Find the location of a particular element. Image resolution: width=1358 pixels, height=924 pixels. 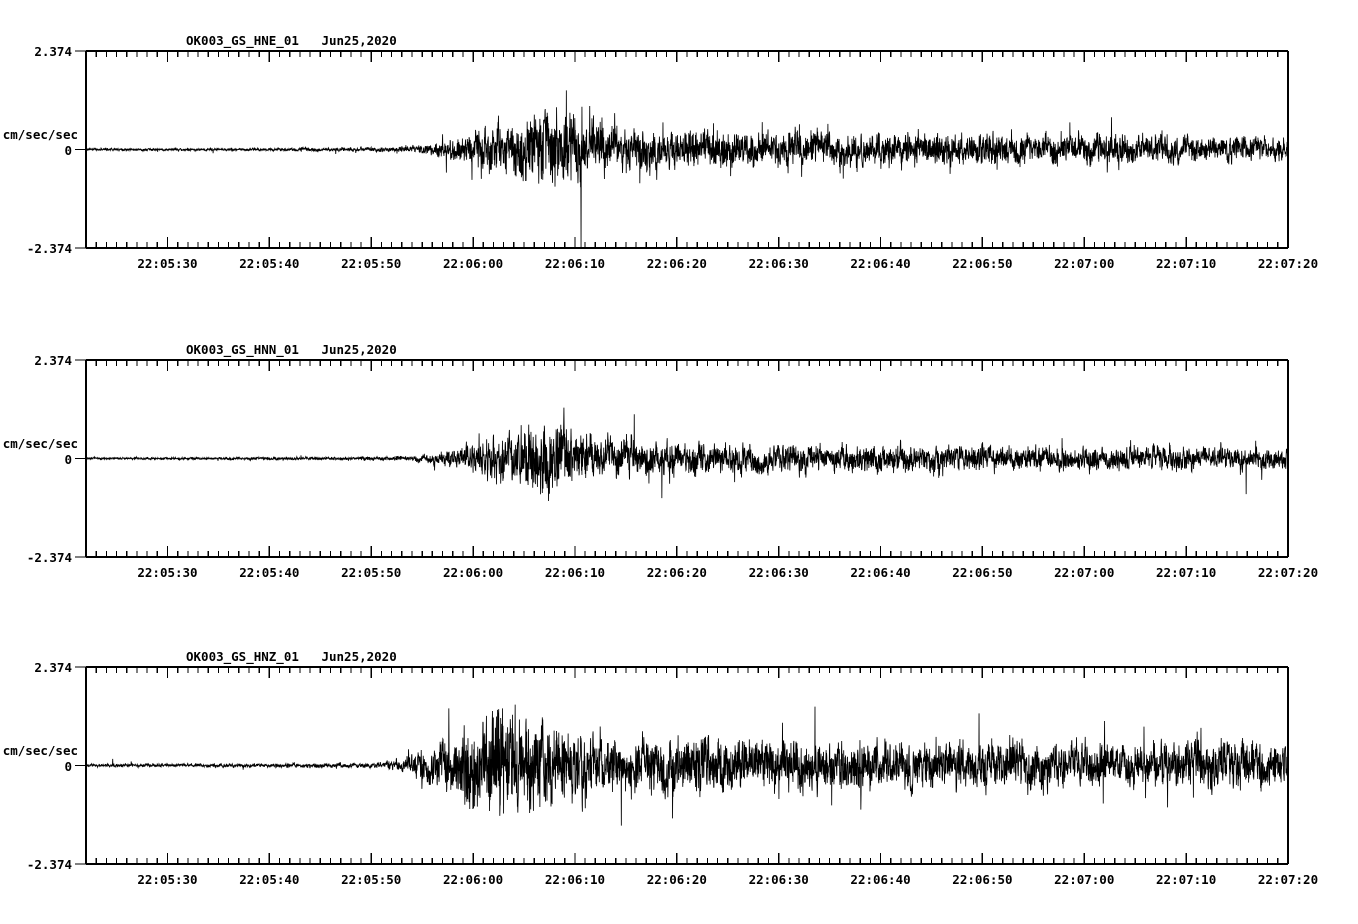

panel-title: OK003_GS_HNN_01 Jun25,2020 is located at coordinates (291, 349).